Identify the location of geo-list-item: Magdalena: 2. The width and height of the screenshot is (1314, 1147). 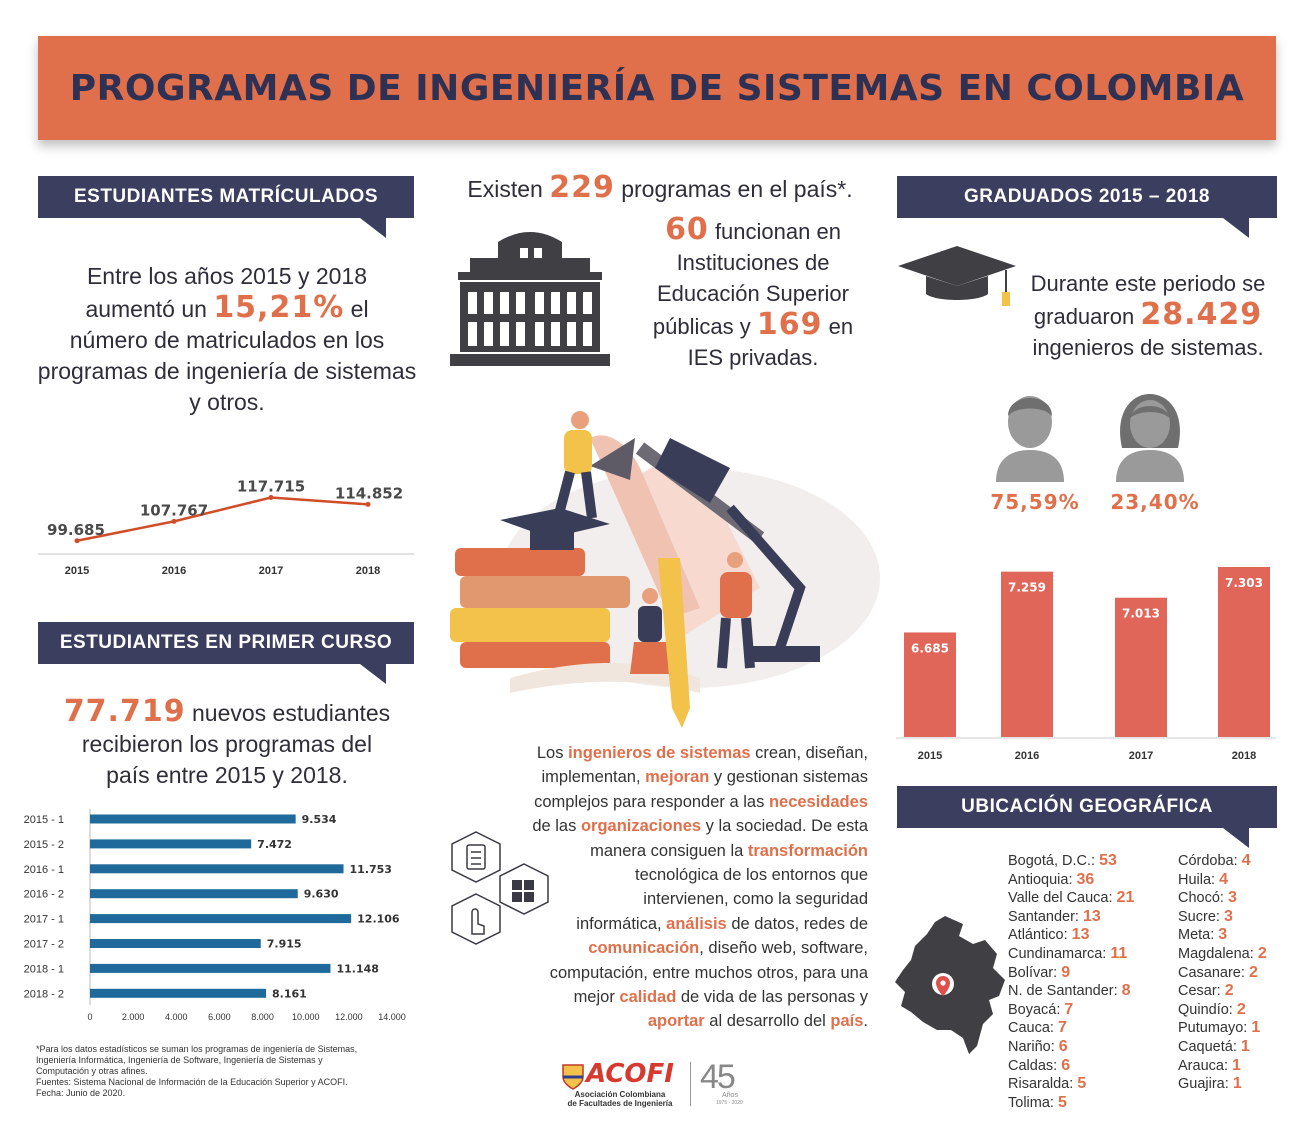
(1233, 954).